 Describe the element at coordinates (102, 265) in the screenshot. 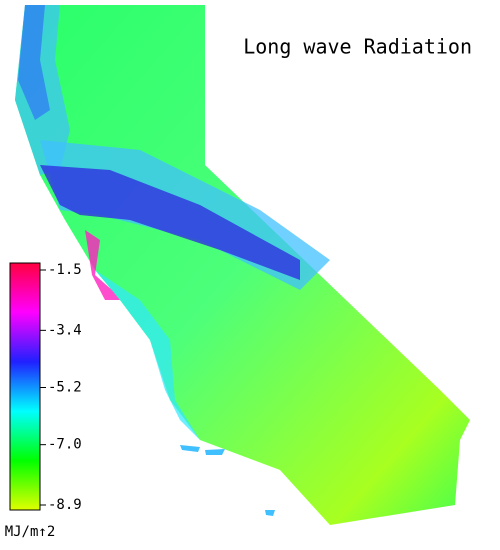

I see `coast-magenta` at that location.